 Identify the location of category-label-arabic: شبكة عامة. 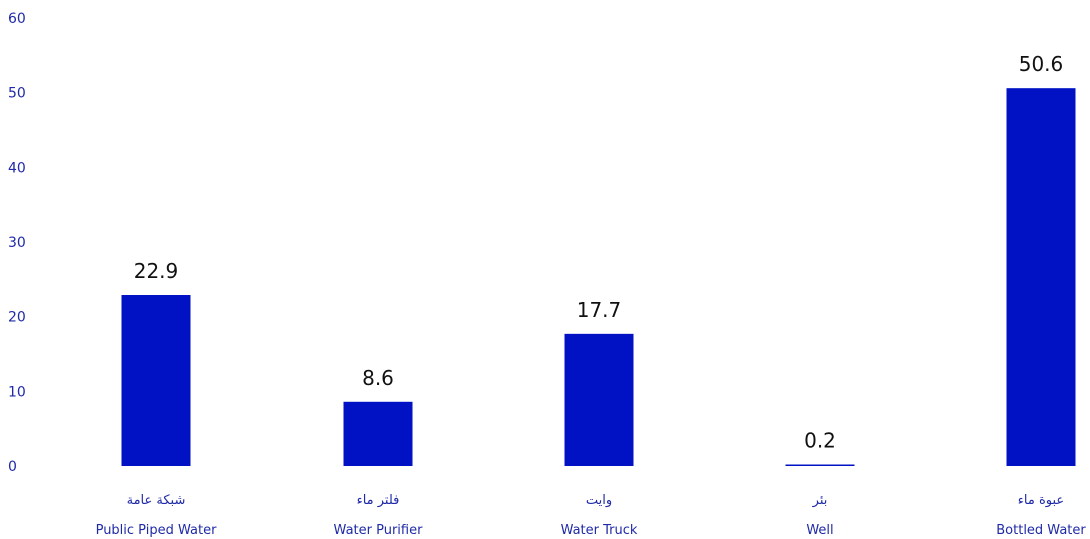
(156, 500).